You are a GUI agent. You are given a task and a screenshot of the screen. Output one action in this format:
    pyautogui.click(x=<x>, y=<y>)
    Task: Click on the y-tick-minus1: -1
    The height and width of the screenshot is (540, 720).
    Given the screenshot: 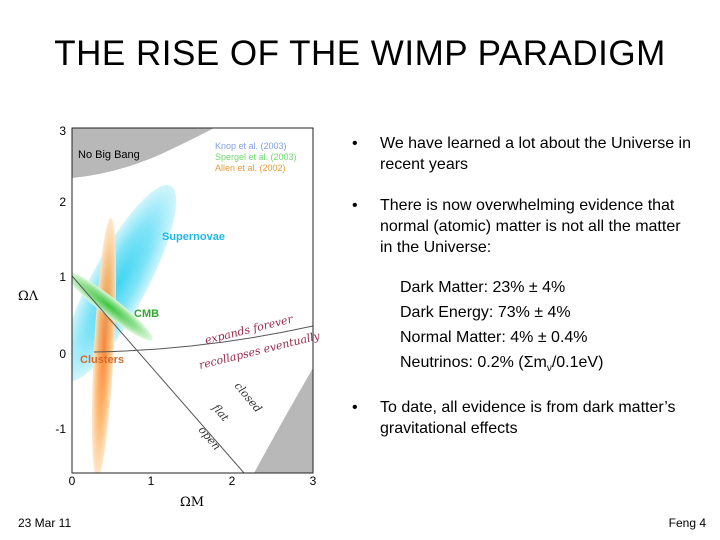 What is the action you would take?
    pyautogui.click(x=60, y=429)
    